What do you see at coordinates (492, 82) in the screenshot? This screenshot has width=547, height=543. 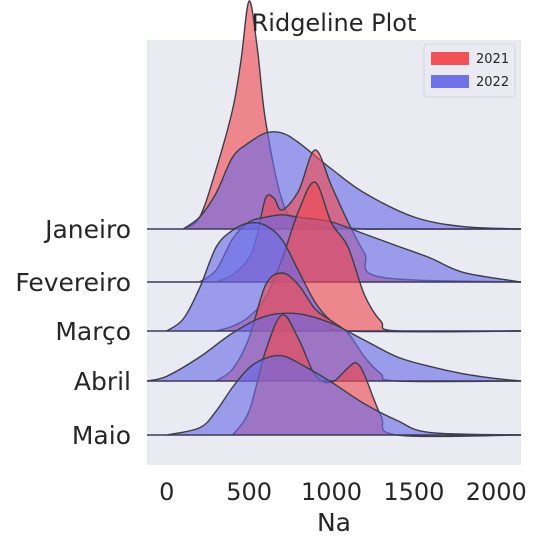 I see `legend-label-2022: 2022` at bounding box center [492, 82].